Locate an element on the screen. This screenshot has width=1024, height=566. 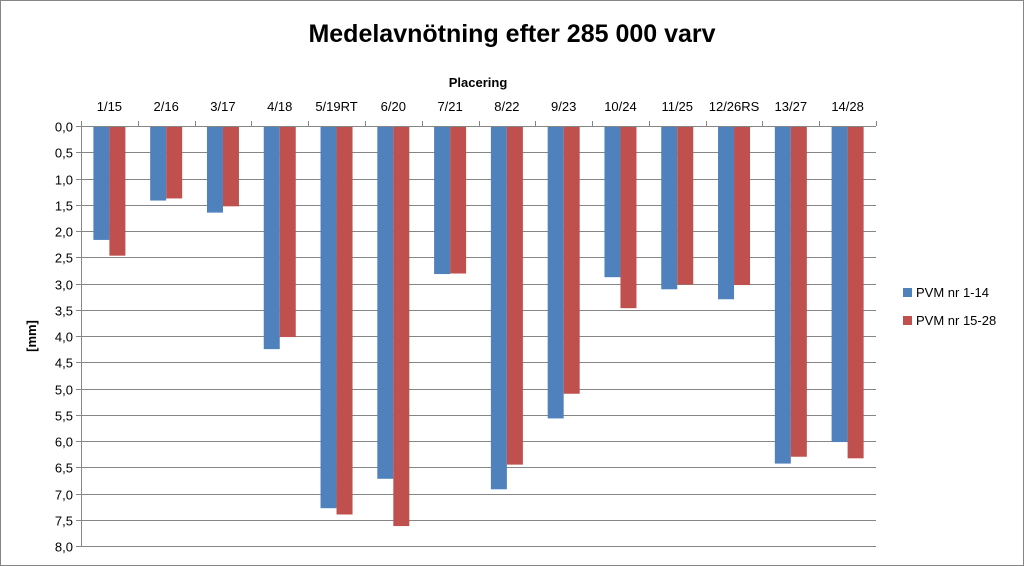
y-tick-label: 3,0 is located at coordinates (64, 285).